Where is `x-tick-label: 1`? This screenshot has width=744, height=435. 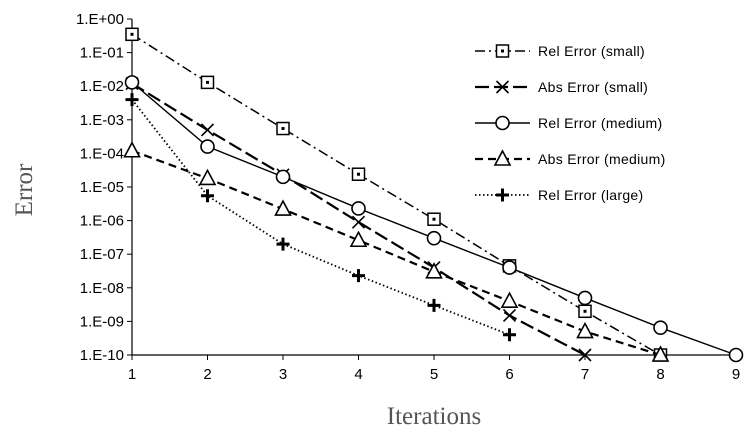
x-tick-label: 1 is located at coordinates (132, 374).